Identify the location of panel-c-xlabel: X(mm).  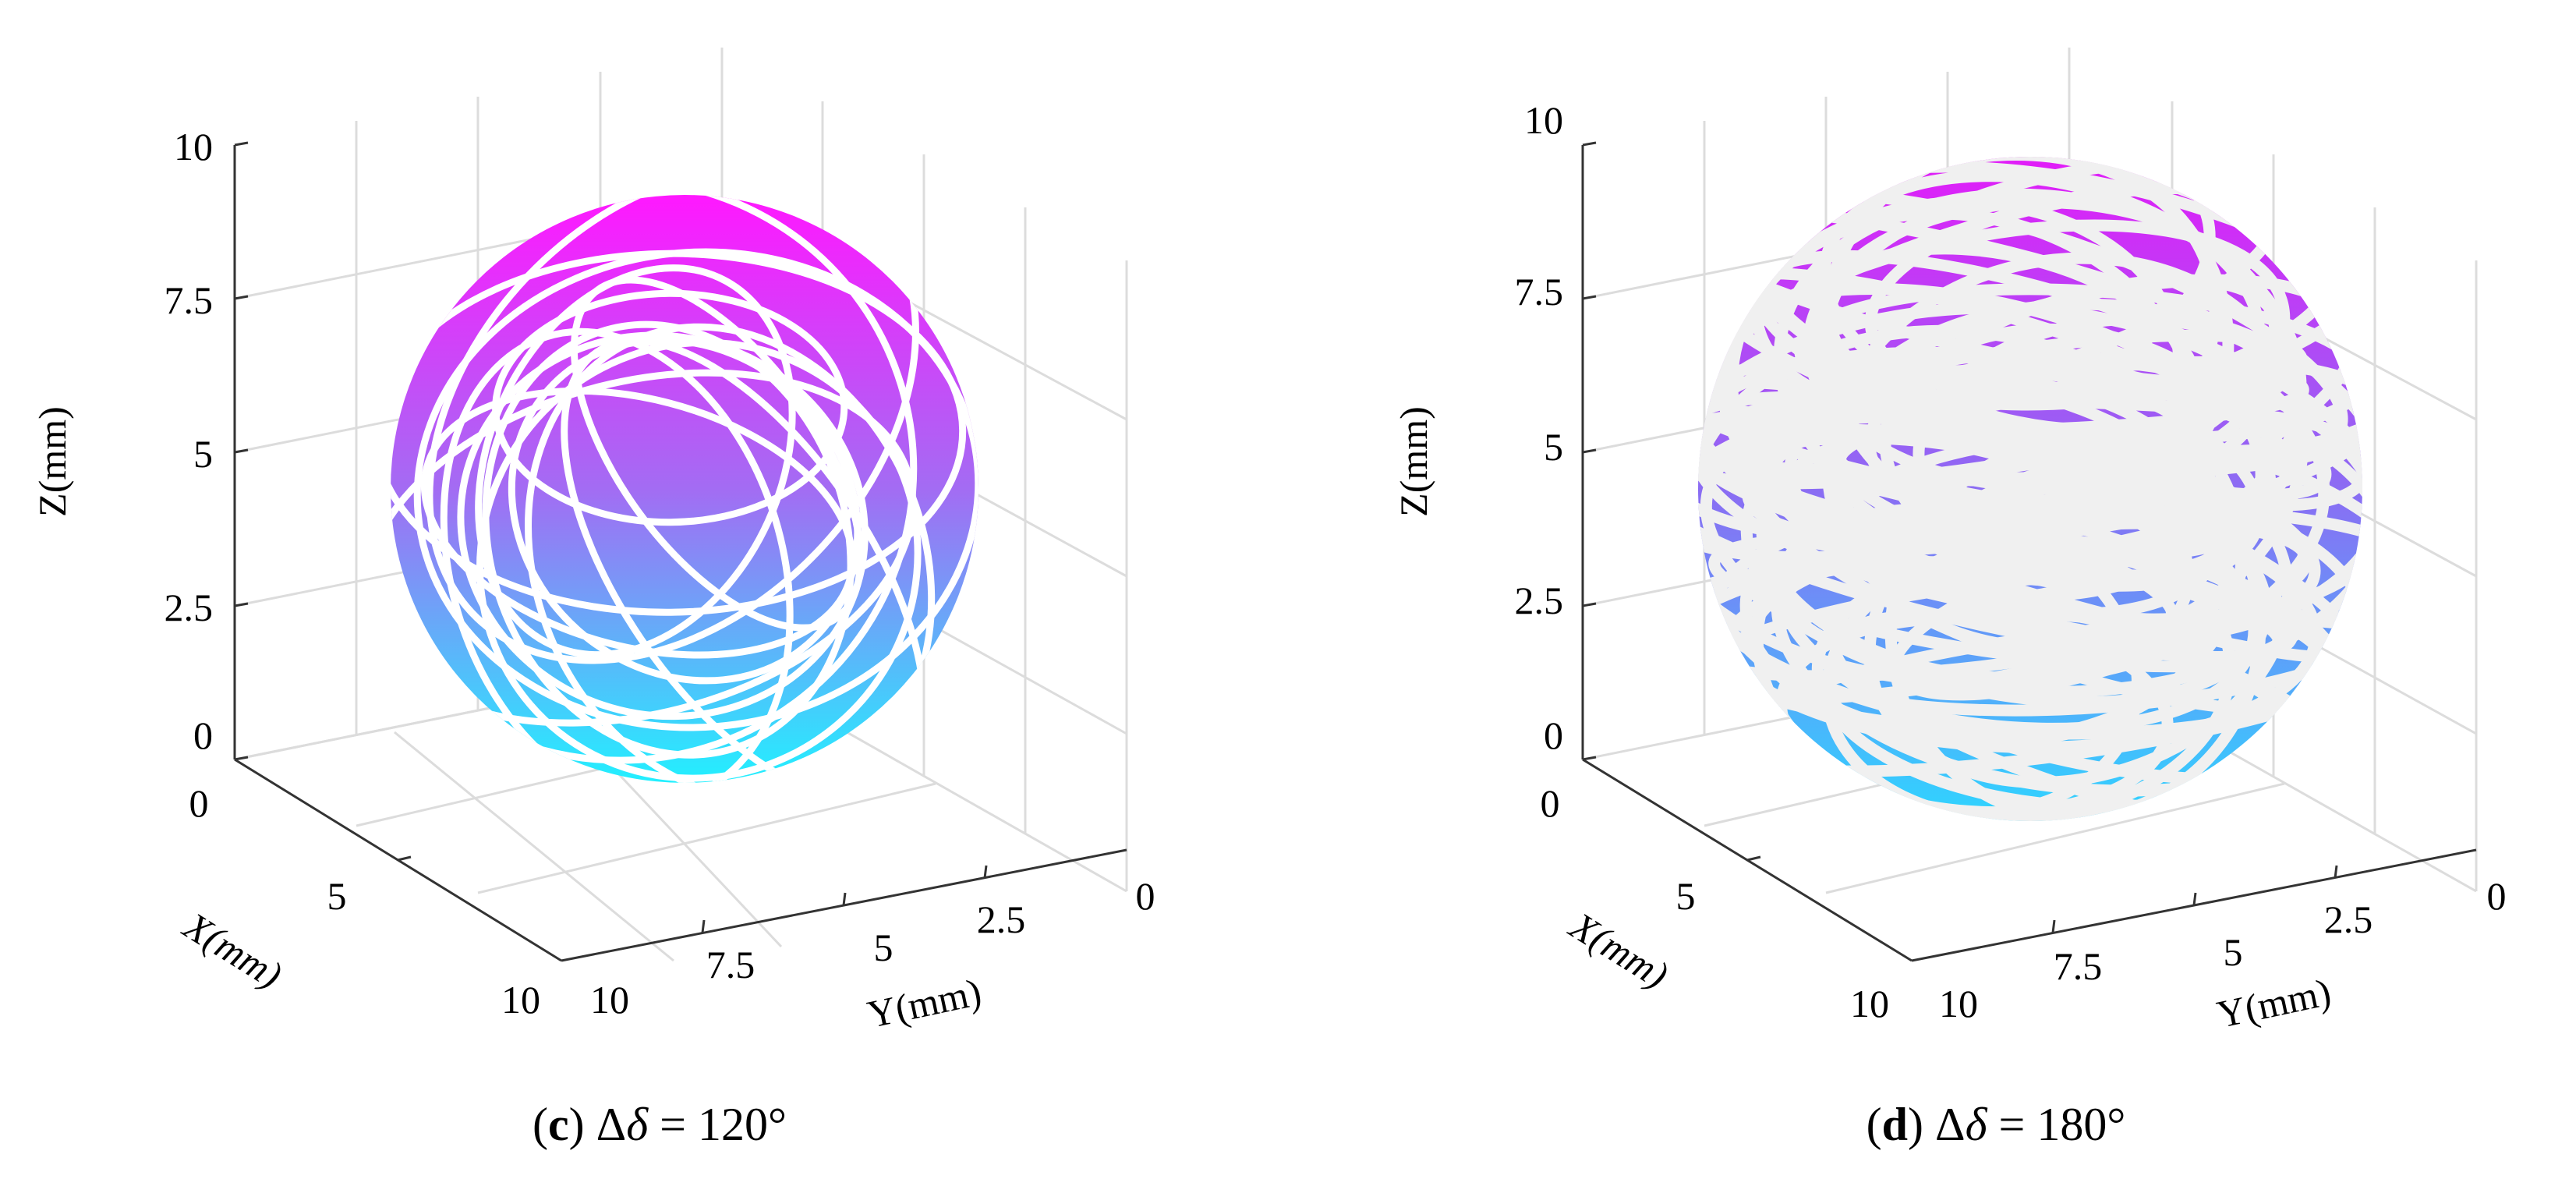
(232, 950).